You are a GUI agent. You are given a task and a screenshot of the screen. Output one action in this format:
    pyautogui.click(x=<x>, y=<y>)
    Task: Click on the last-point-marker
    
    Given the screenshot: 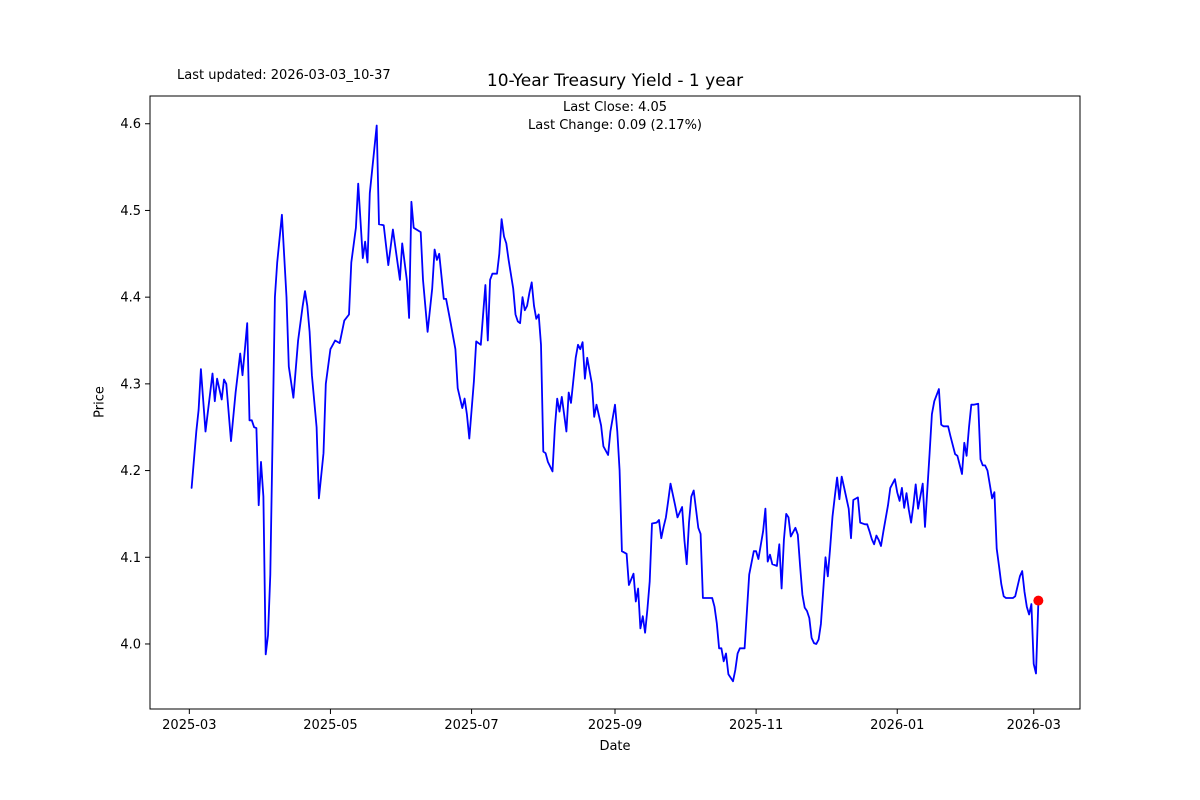 What is the action you would take?
    pyautogui.click(x=1038, y=600)
    